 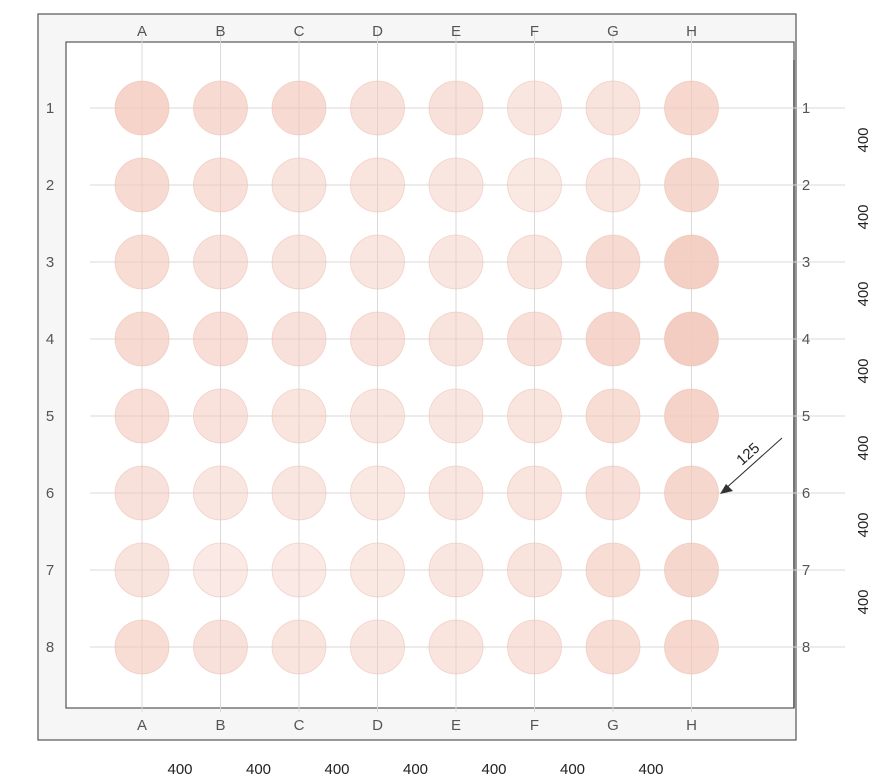 I want to click on row-label-right: 5, so click(x=806, y=416).